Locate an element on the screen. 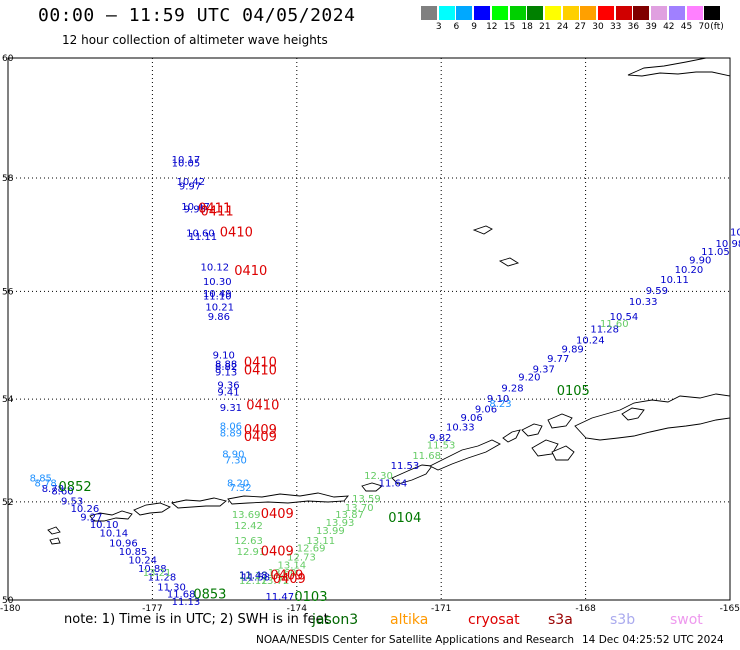  wave-height-value: 8.85 is located at coordinates (41, 479).